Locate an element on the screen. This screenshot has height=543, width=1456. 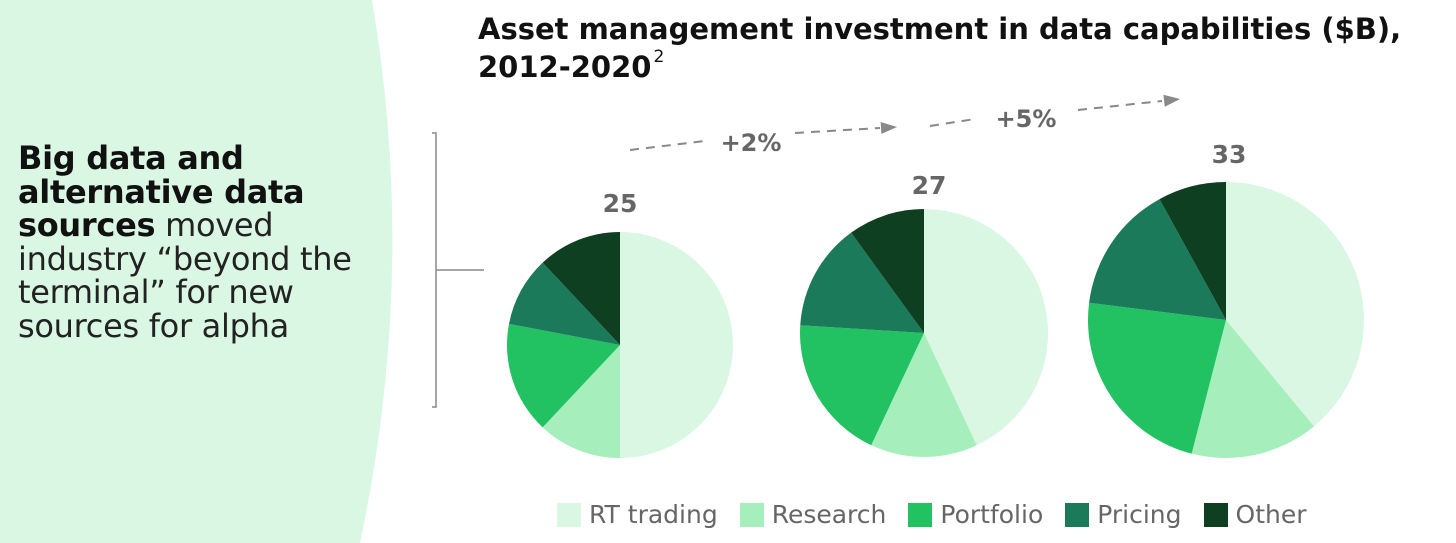
pie-2-total-label: 27 is located at coordinates (929, 185).